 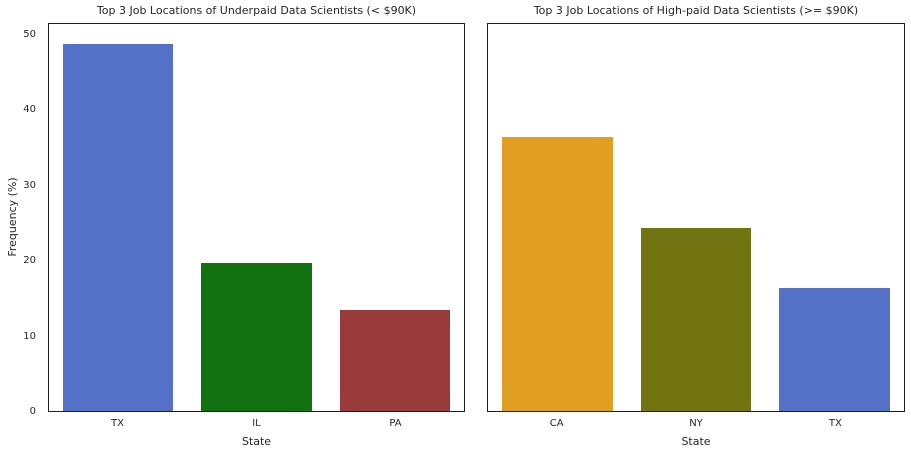 I want to click on y-tick-0: 0, so click(x=32, y=411).